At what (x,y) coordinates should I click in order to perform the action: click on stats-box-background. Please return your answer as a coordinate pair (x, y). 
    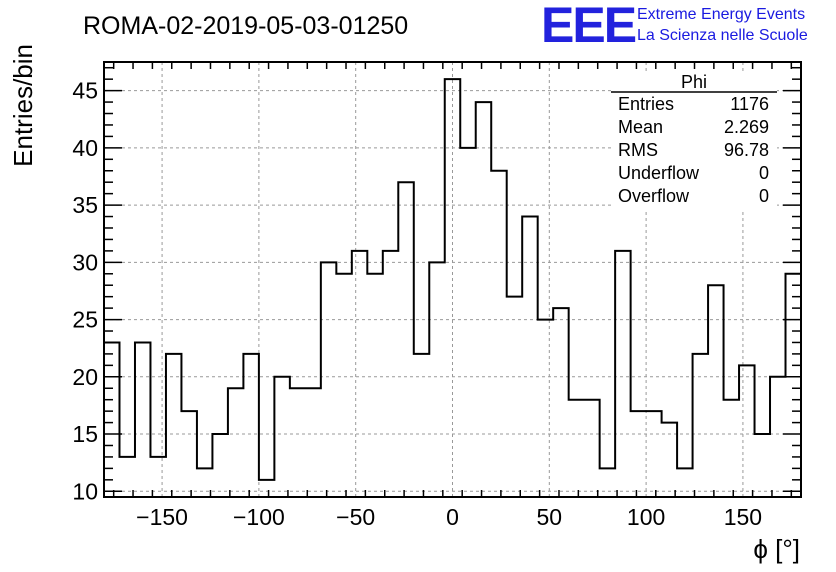
    Looking at the image, I should click on (694, 141).